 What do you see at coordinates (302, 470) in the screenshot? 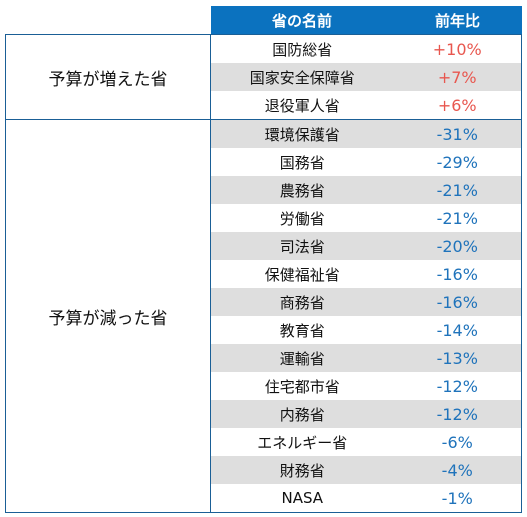
I see `ministry-name: 財務省` at bounding box center [302, 470].